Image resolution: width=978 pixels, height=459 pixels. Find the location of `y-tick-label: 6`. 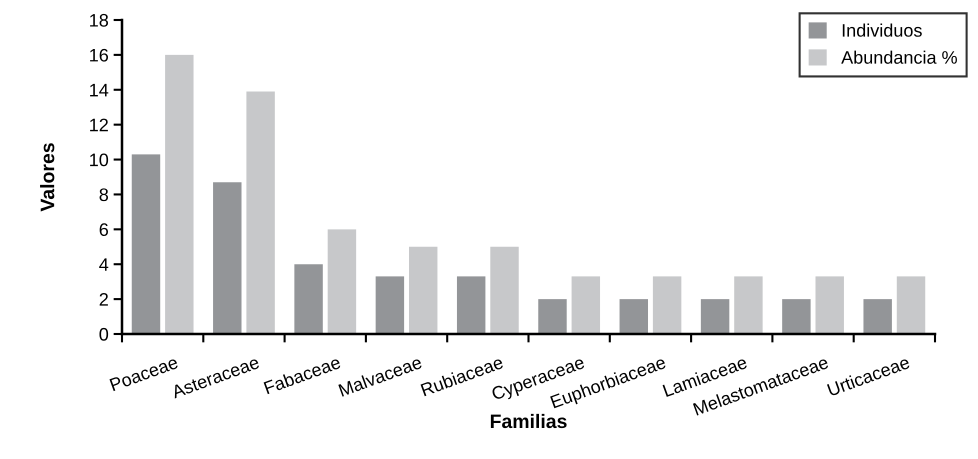

y-tick-label: 6 is located at coordinates (104, 229).